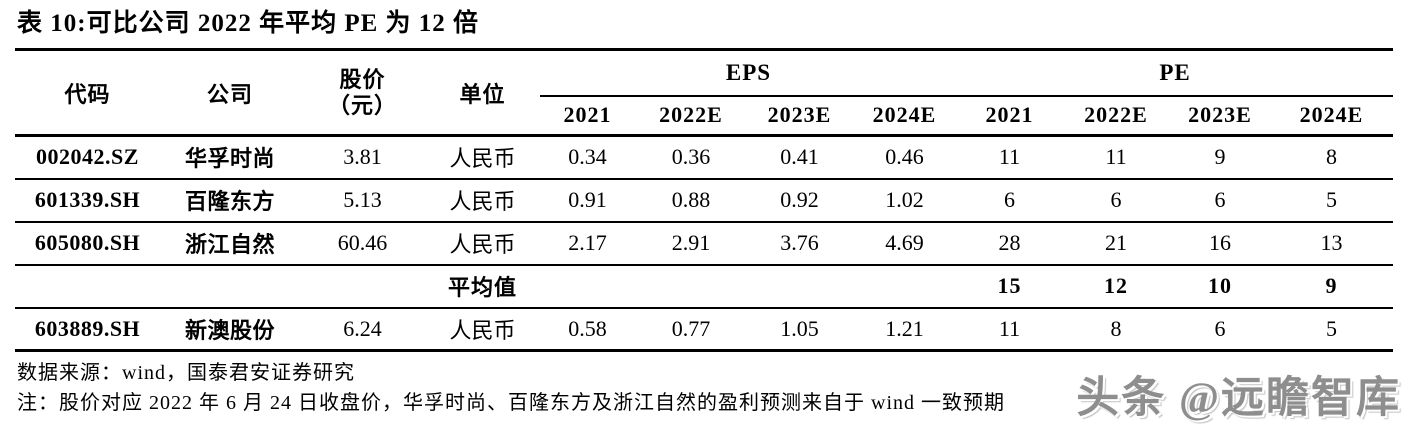 The image size is (1407, 427). I want to click on pe-cell: 12, so click(1116, 285).